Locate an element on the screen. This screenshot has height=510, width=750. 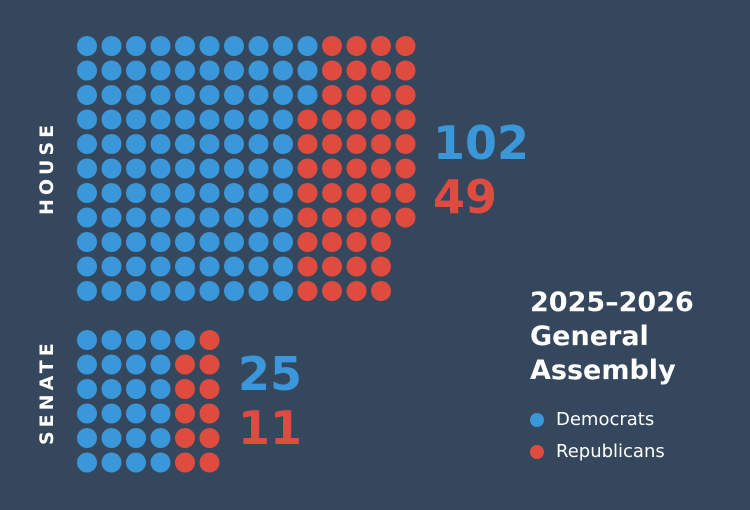
title-line-2: General is located at coordinates (589, 336).